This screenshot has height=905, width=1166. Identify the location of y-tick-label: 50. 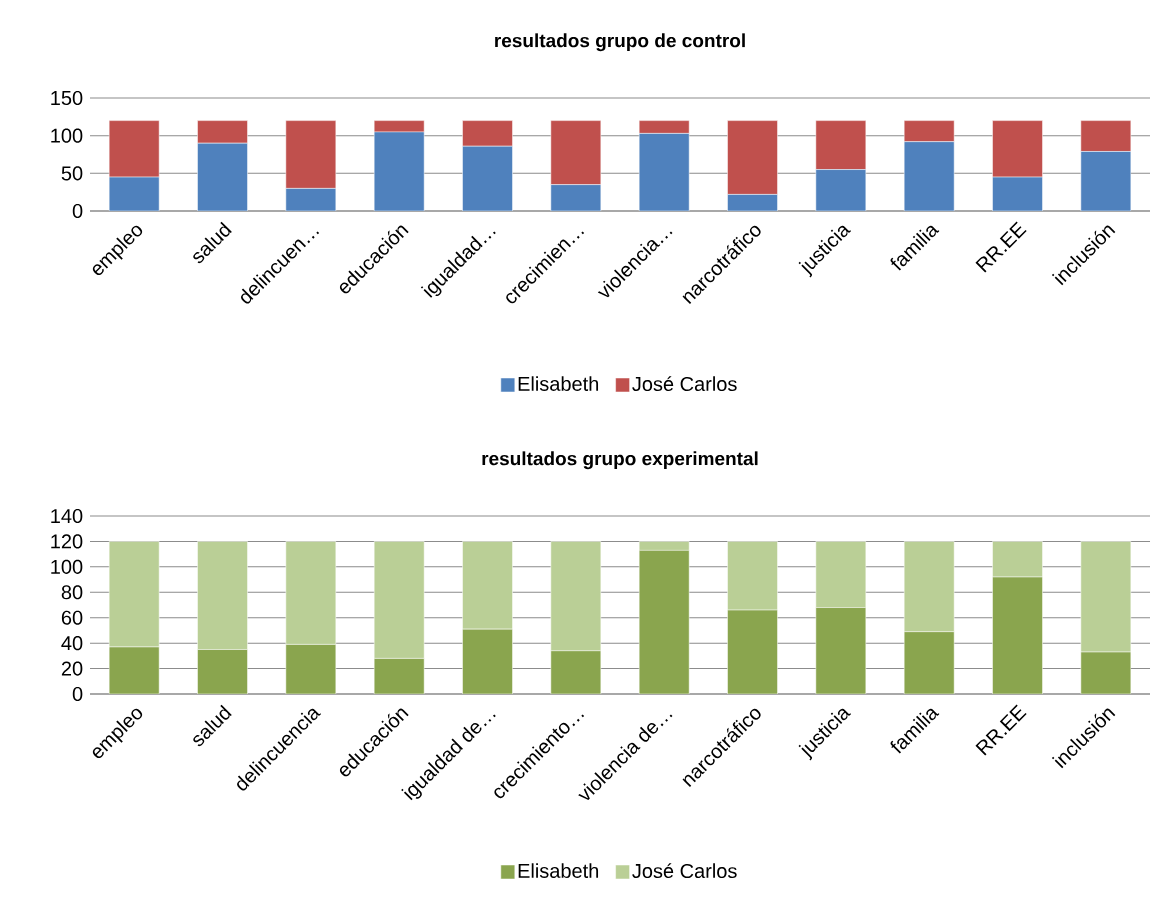
(72, 173).